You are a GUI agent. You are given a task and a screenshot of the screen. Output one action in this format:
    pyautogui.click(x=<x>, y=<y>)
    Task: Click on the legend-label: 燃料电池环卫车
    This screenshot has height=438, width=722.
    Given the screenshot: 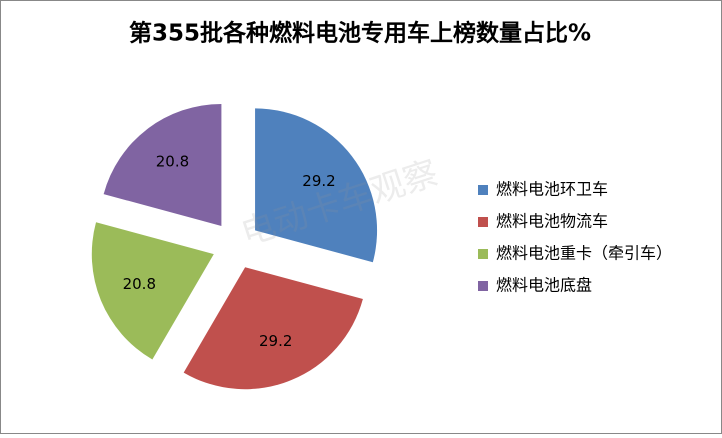 What is the action you would take?
    pyautogui.click(x=552, y=189)
    